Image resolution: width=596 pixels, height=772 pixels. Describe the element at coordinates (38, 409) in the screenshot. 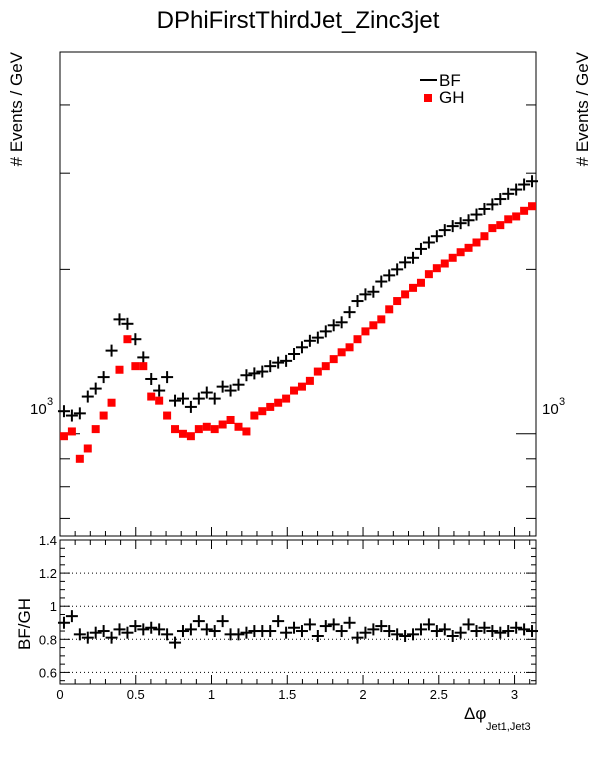

I see `y-tick-base-left: 10` at that location.